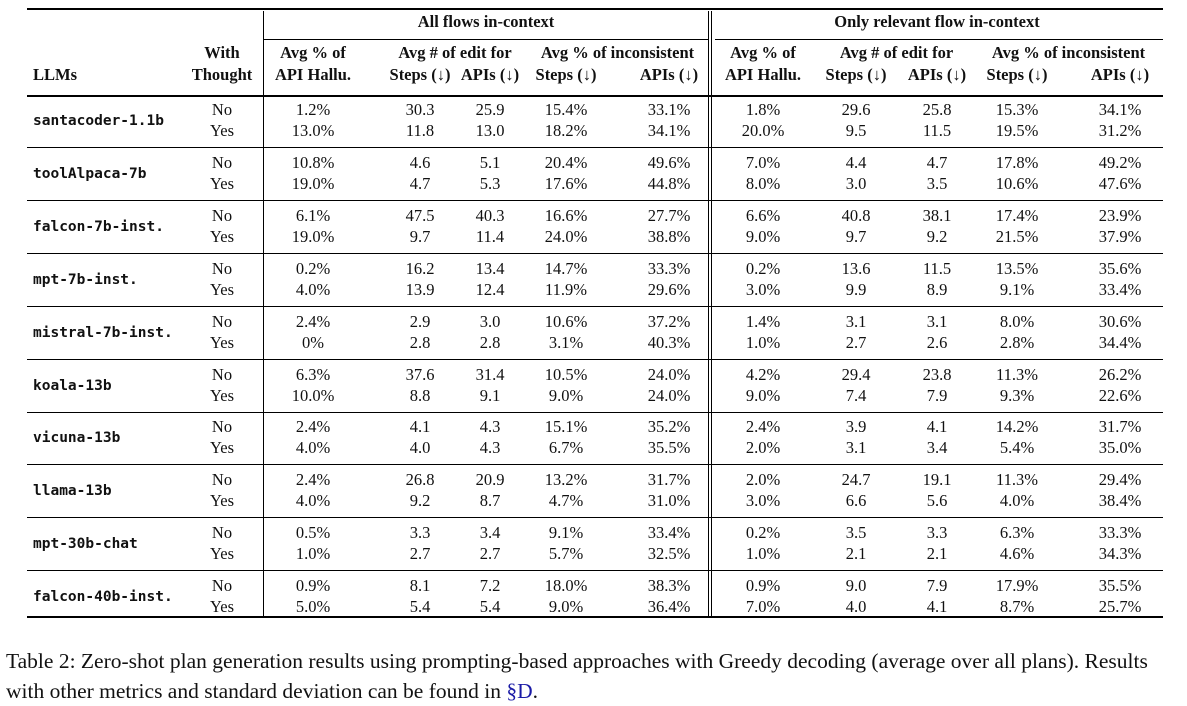  Describe the element at coordinates (937, 374) in the screenshot. I see `value-cell: 23.8` at that location.